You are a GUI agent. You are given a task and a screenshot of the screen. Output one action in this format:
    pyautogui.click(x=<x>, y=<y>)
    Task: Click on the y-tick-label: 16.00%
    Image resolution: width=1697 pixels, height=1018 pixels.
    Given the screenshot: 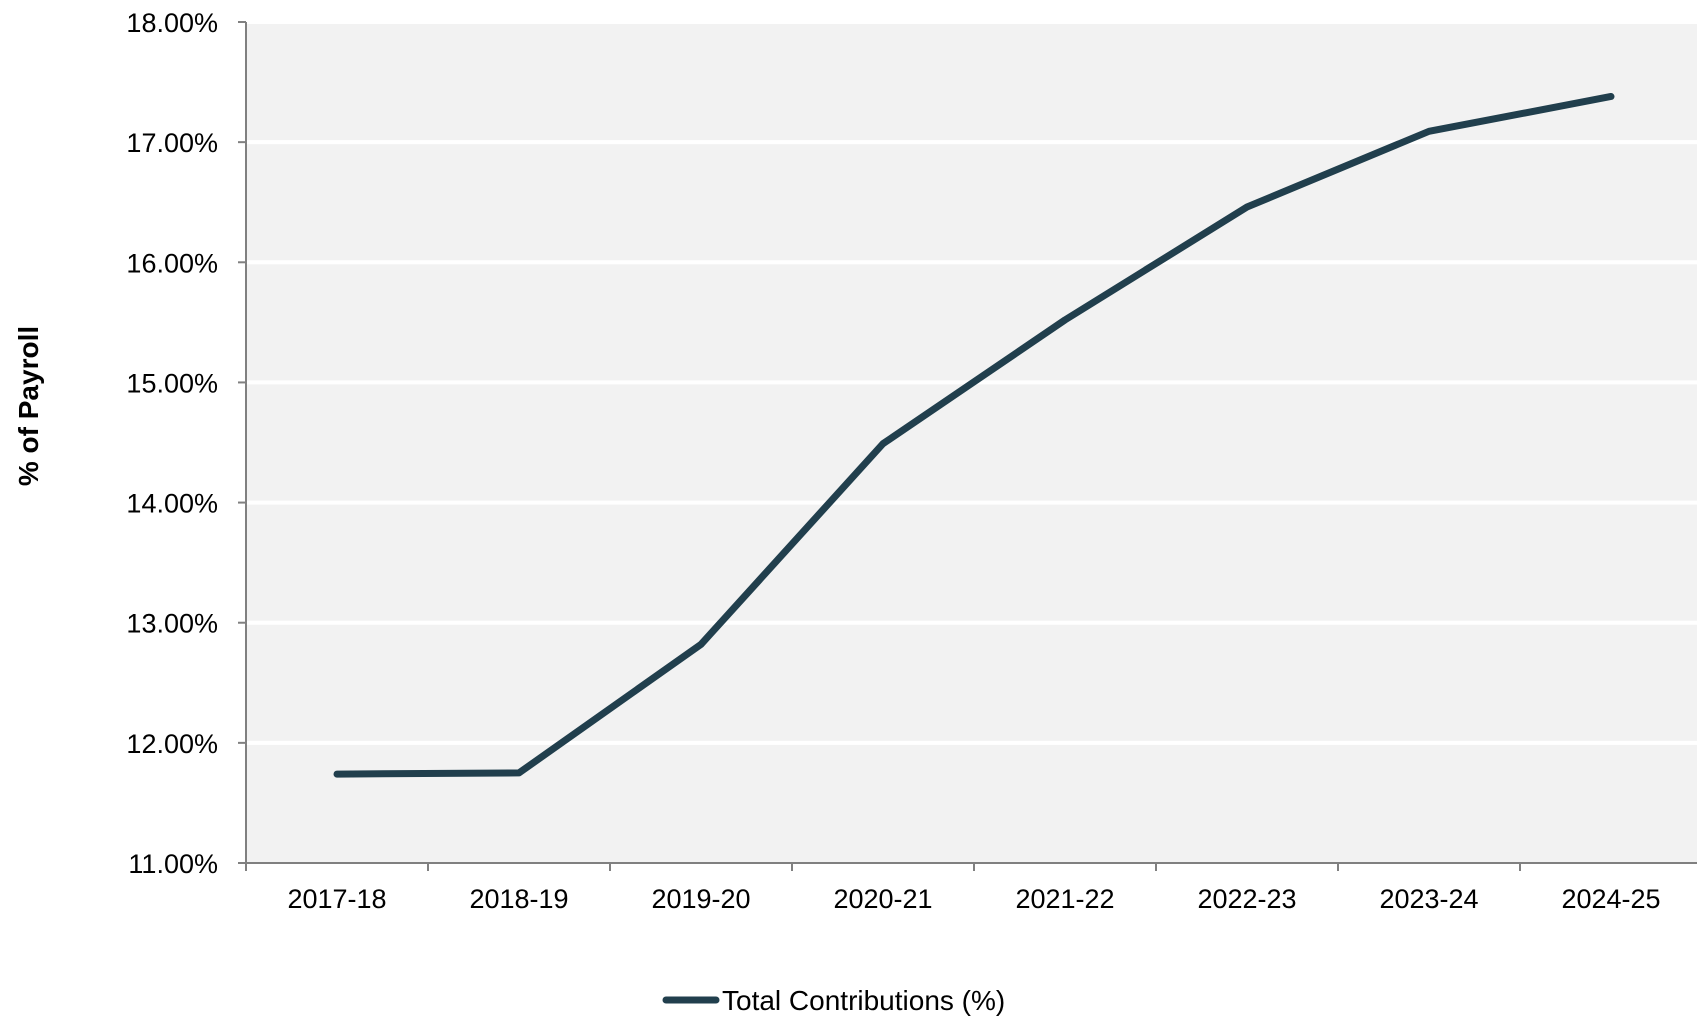 What is the action you would take?
    pyautogui.click(x=172, y=263)
    